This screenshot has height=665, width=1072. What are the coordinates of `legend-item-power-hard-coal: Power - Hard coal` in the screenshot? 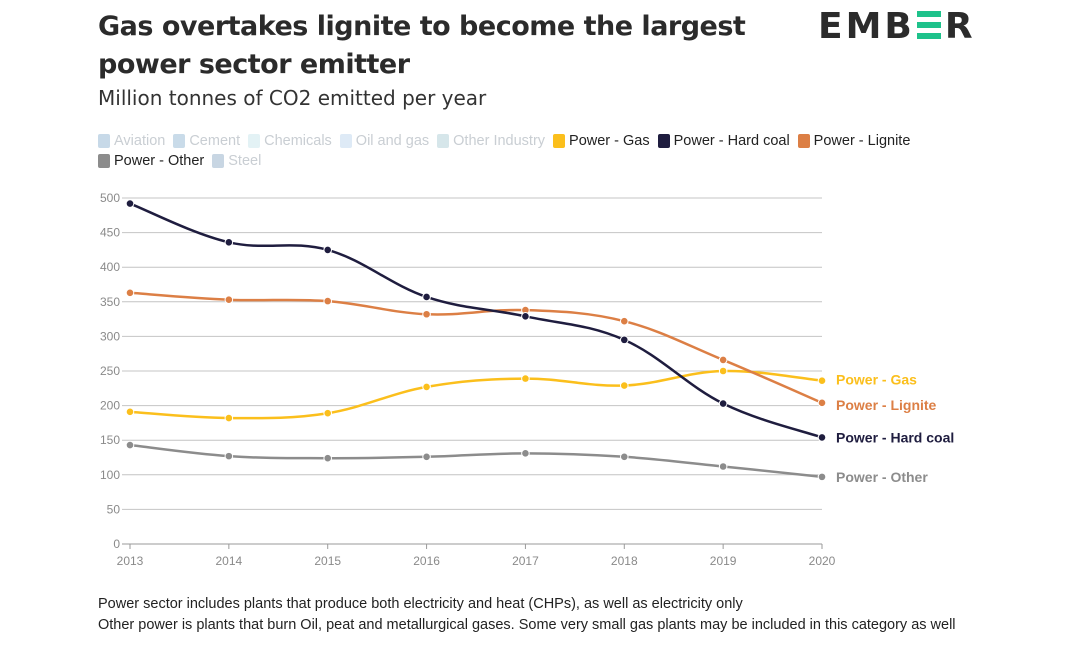 It's located at (723, 141).